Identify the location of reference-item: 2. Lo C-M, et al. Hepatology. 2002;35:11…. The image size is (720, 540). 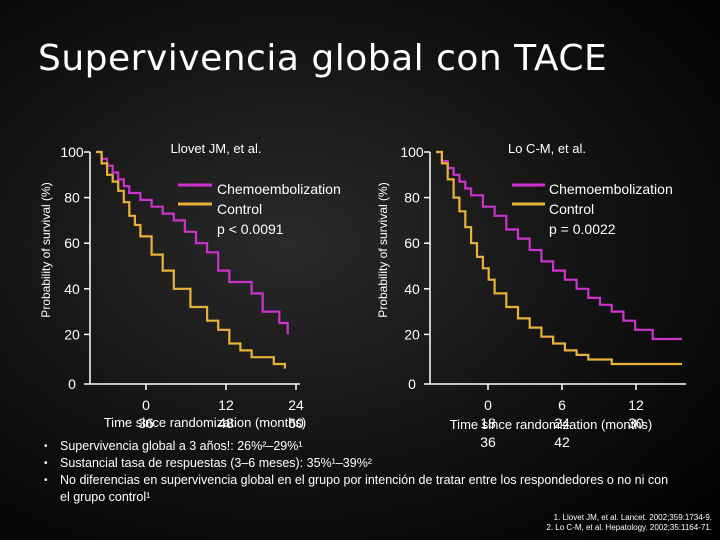
(629, 527).